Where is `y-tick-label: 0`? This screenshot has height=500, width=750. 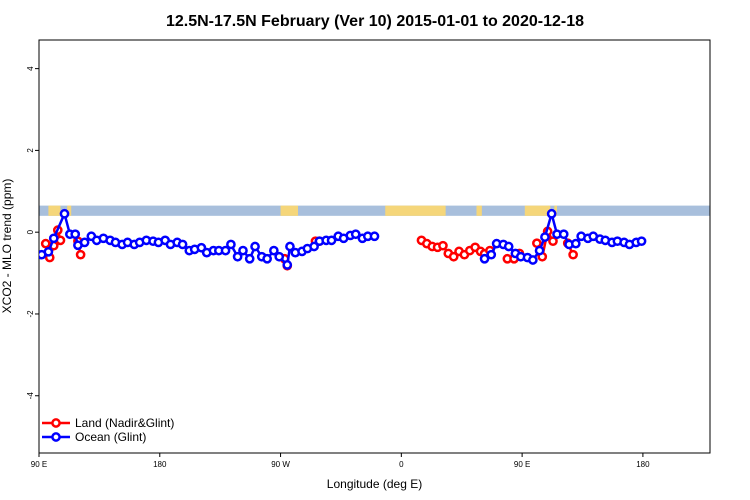 y-tick-label: 0 is located at coordinates (30, 231).